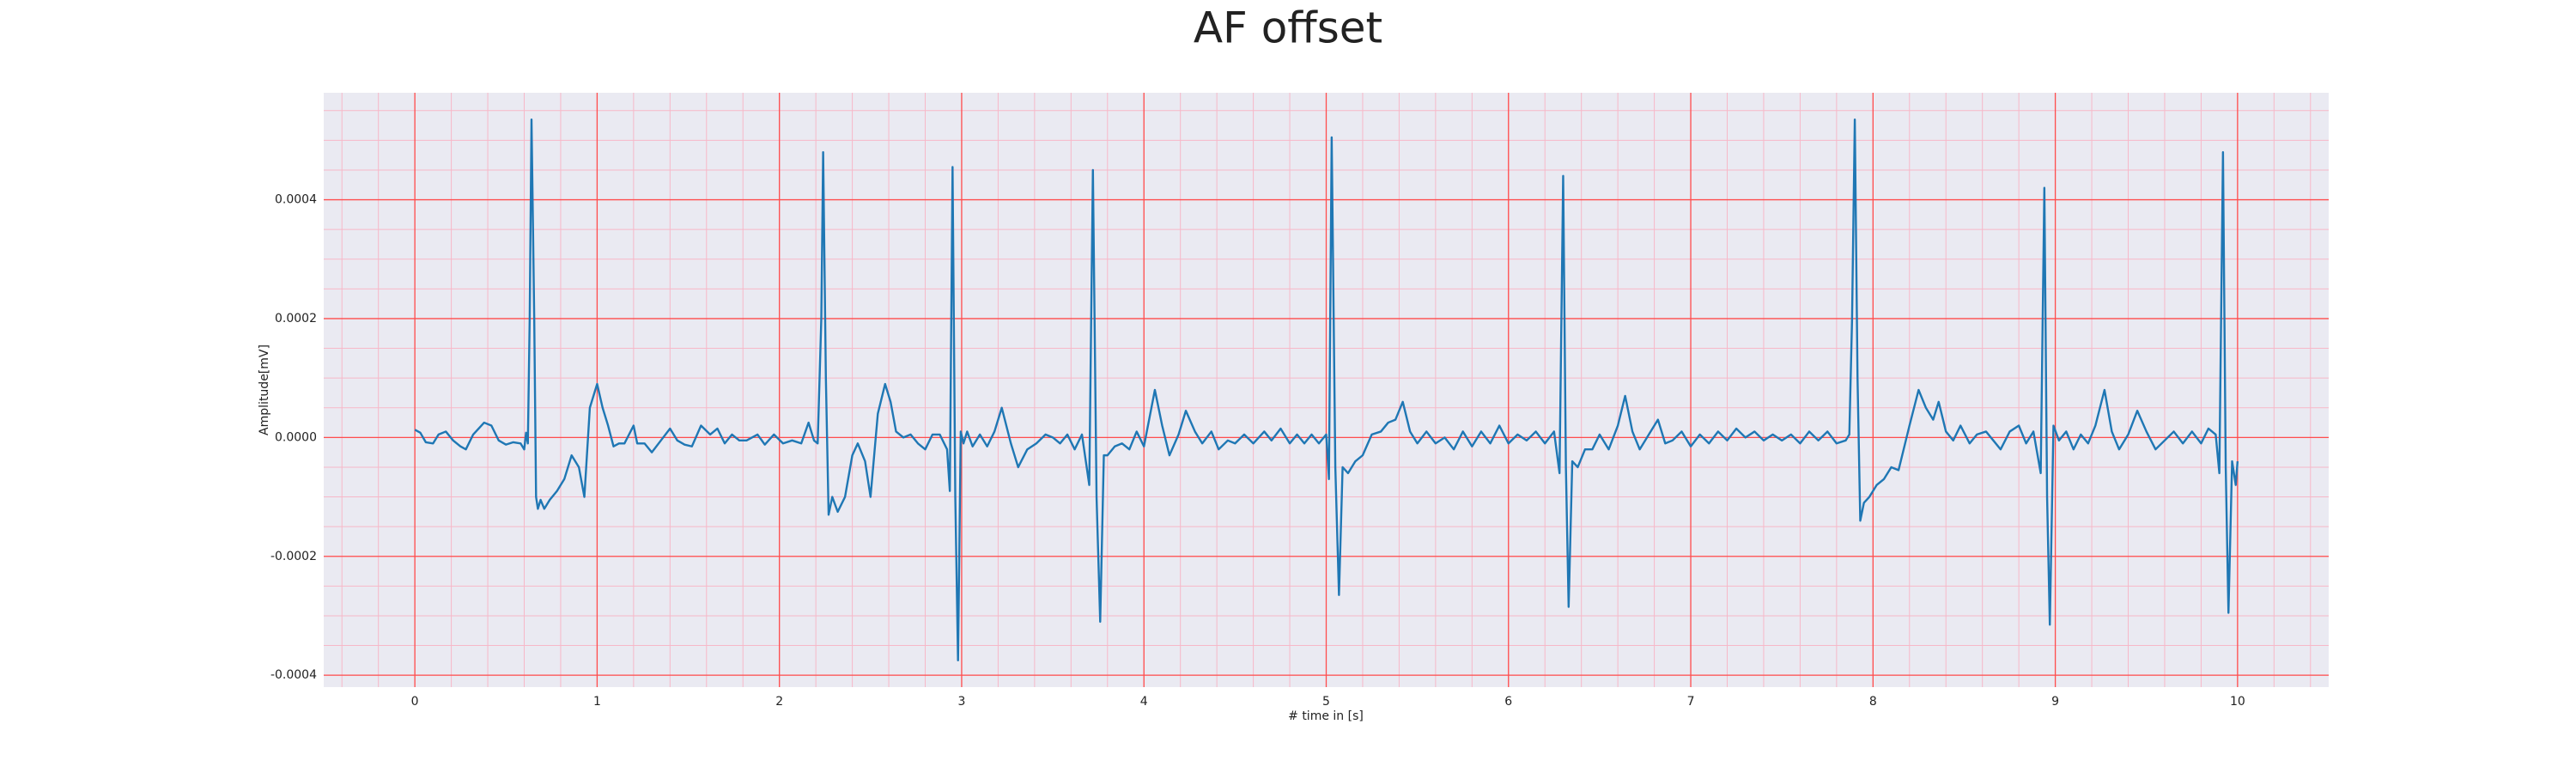 This screenshot has width=2576, height=773. Describe the element at coordinates (1508, 702) in the screenshot. I see `x-tick-label: 6` at that location.